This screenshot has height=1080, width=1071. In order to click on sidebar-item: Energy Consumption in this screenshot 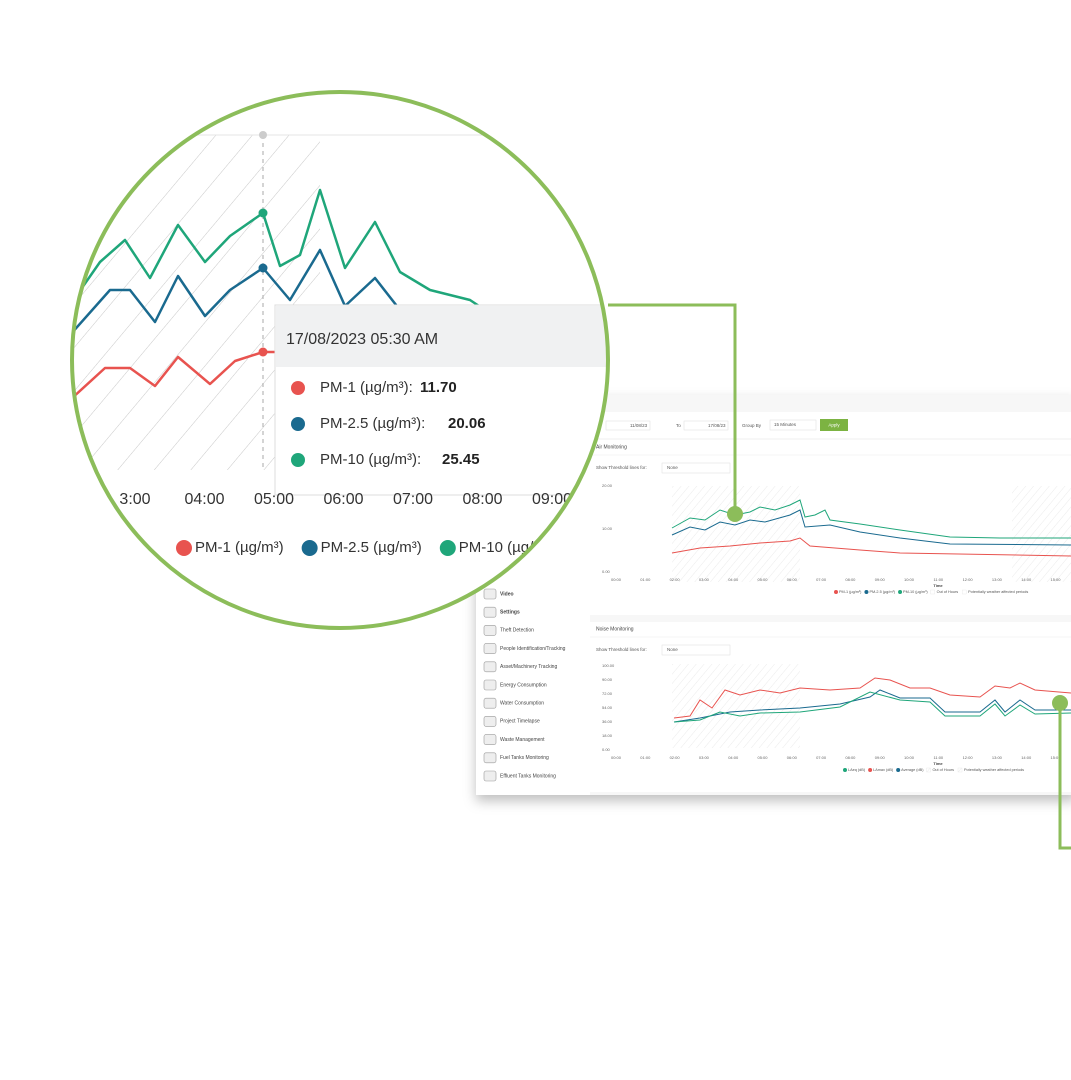, I will do `click(523, 685)`.